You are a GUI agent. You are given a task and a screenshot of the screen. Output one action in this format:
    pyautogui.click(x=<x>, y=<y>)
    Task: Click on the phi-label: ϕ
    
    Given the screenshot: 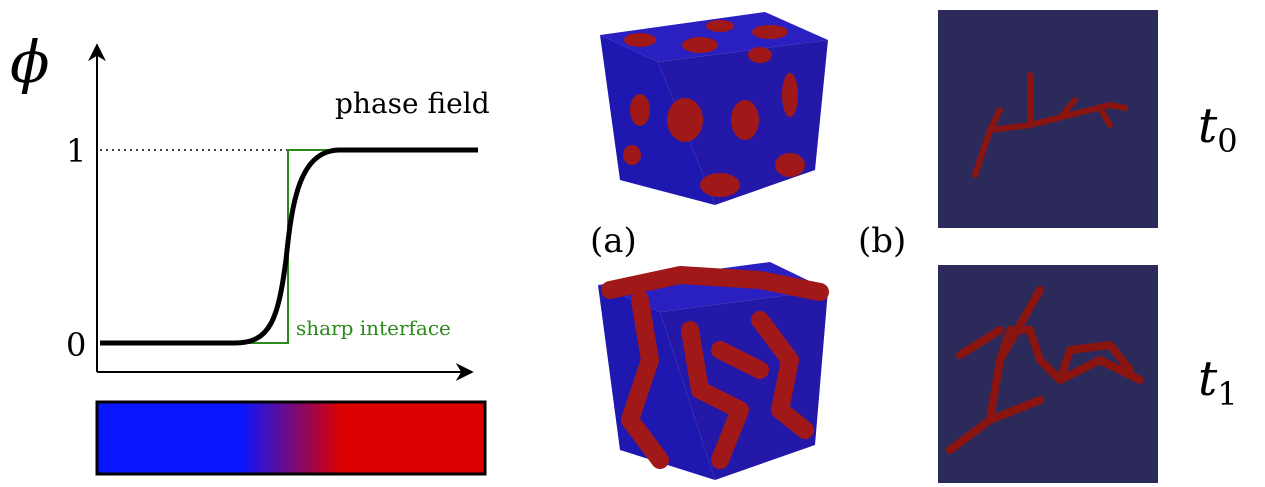 What is the action you would take?
    pyautogui.click(x=30, y=62)
    